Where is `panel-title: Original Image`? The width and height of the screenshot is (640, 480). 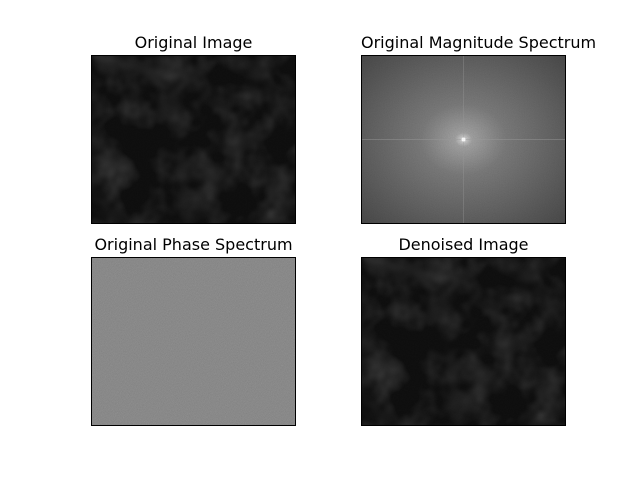 panel-title: Original Image is located at coordinates (193, 42).